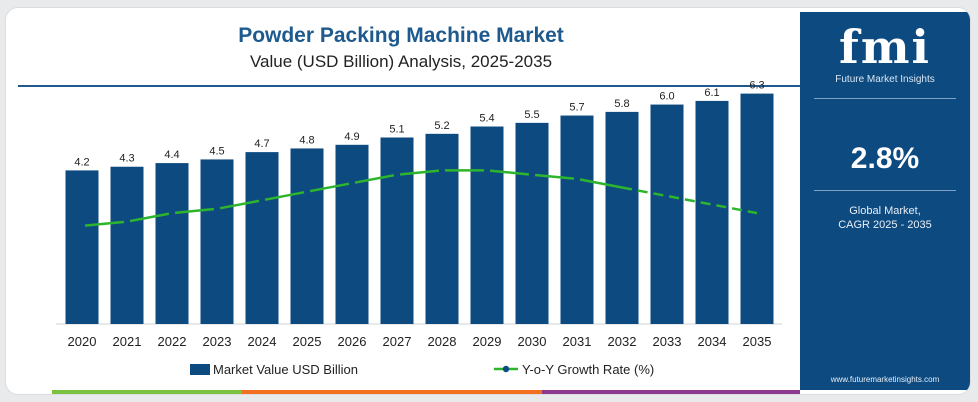 This screenshot has width=978, height=402. I want to click on bar-value-label-2030: 5.5, so click(531, 115).